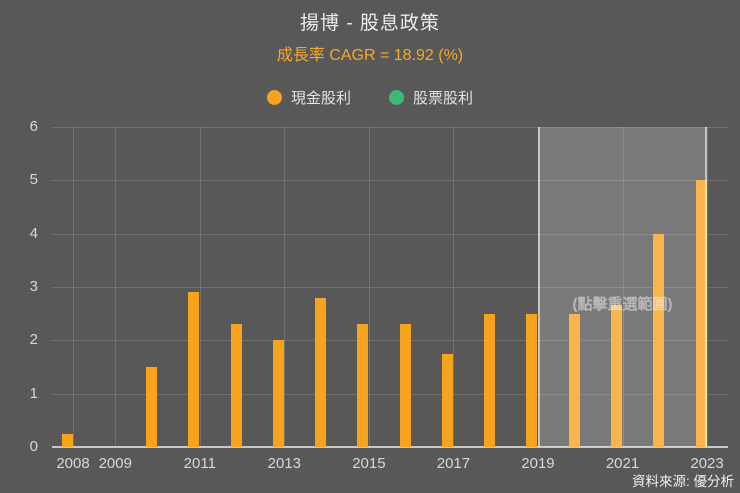 The image size is (740, 493). What do you see at coordinates (532, 380) in the screenshot?
I see `bar-cash-dividend-2019` at bounding box center [532, 380].